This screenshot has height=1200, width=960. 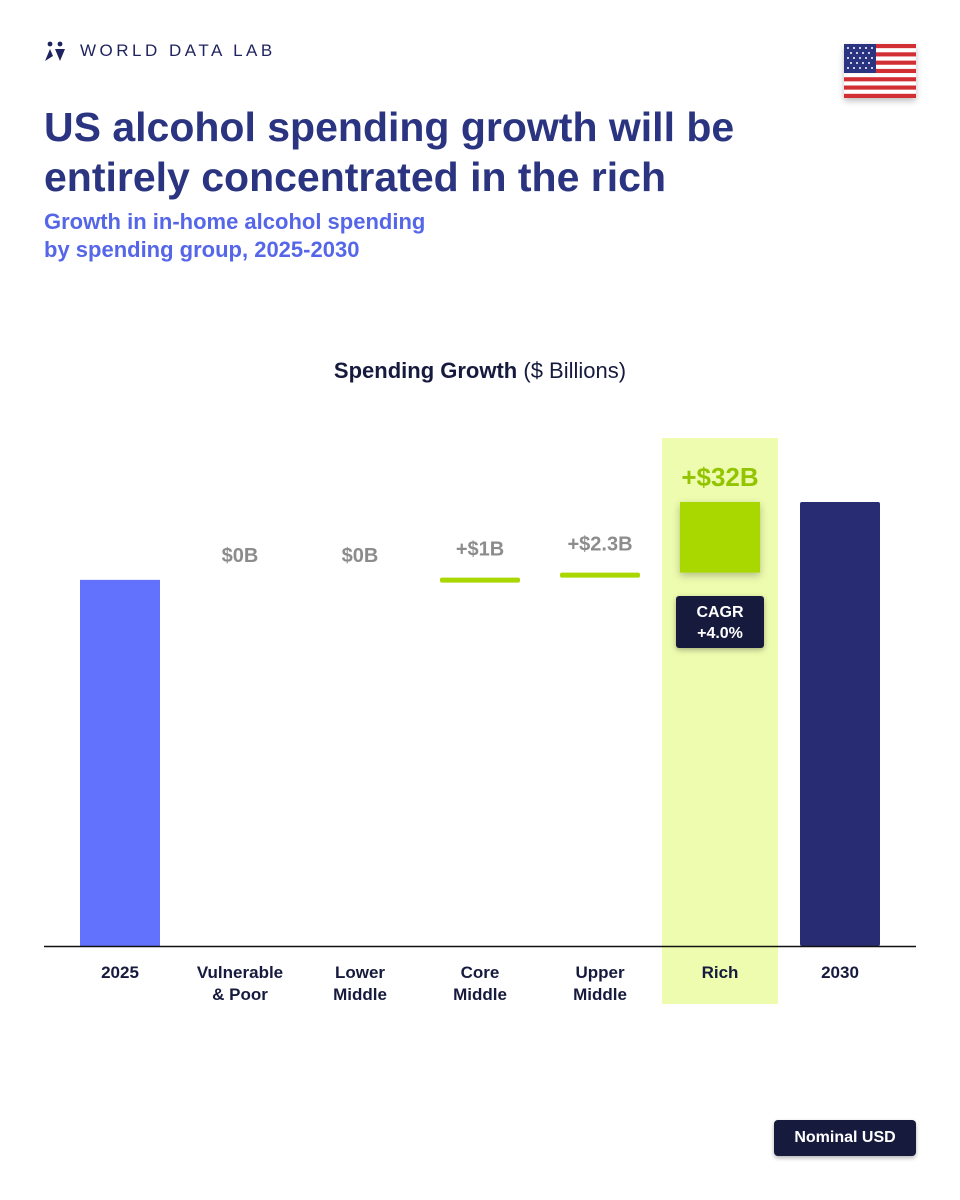 I want to click on category-label-rich: Rich, so click(x=720, y=972).